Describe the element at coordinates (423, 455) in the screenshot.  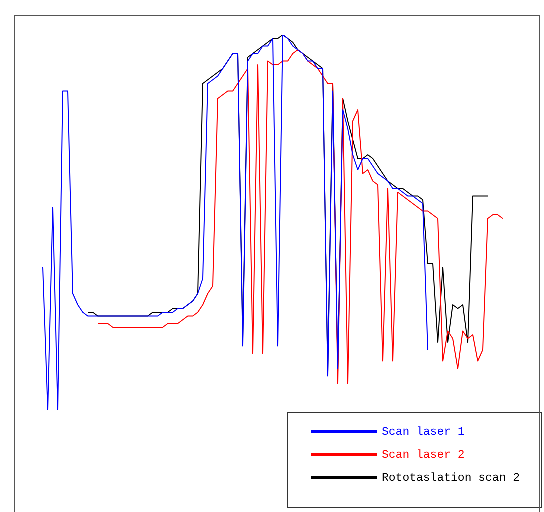
I see `text: Scan laser 2` at that location.